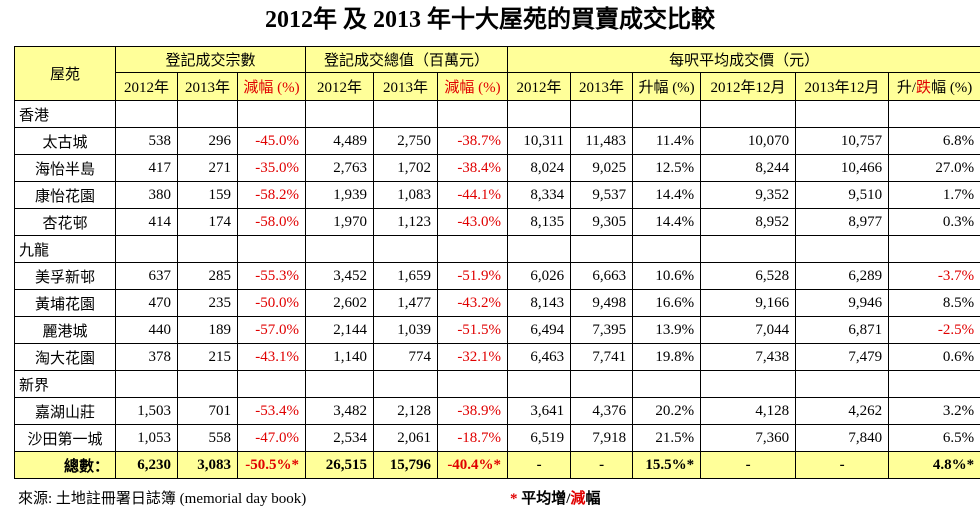  Describe the element at coordinates (934, 141) in the screenshot. I see `cell: 6.8%` at that location.